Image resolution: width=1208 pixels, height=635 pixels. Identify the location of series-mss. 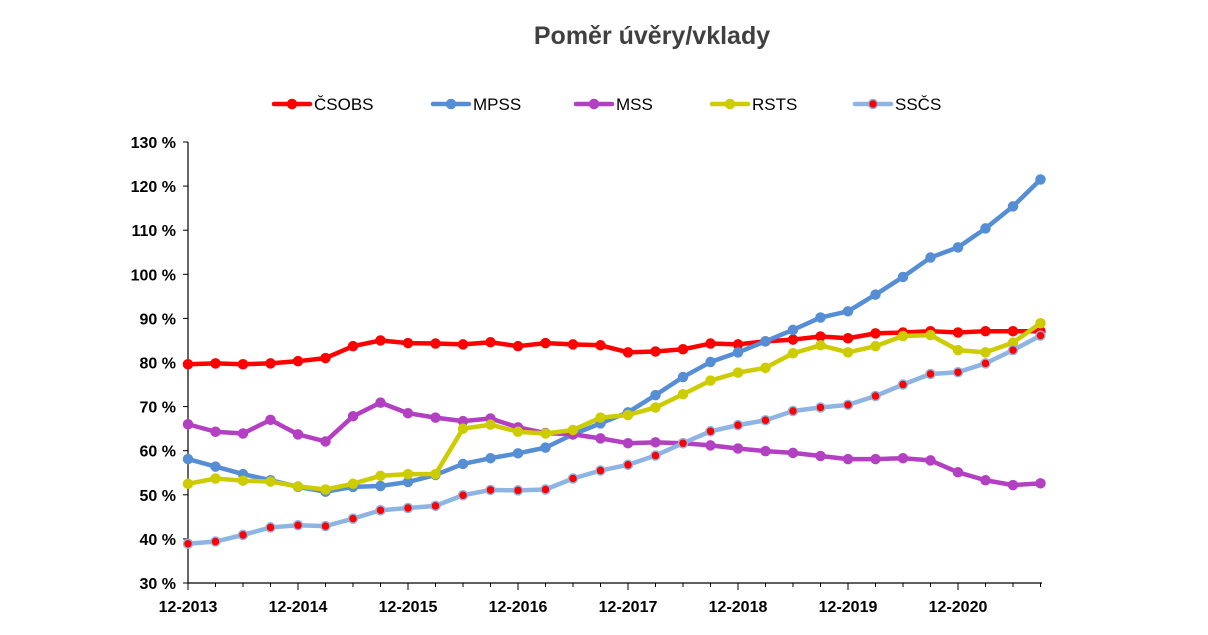
(614, 444).